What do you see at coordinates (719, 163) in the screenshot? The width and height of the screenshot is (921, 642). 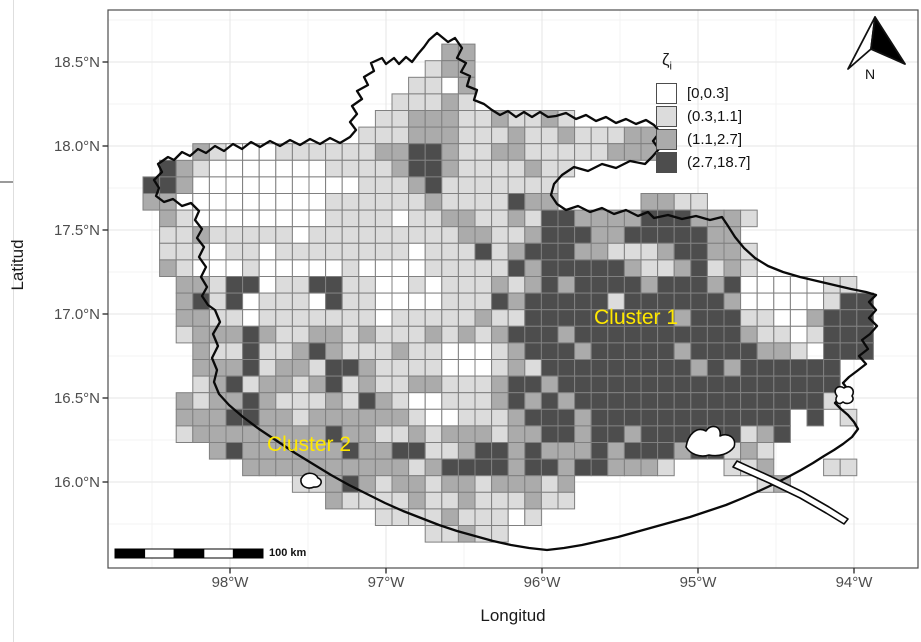 I see `legend-item-label: (2.7,18.7]` at bounding box center [719, 163].